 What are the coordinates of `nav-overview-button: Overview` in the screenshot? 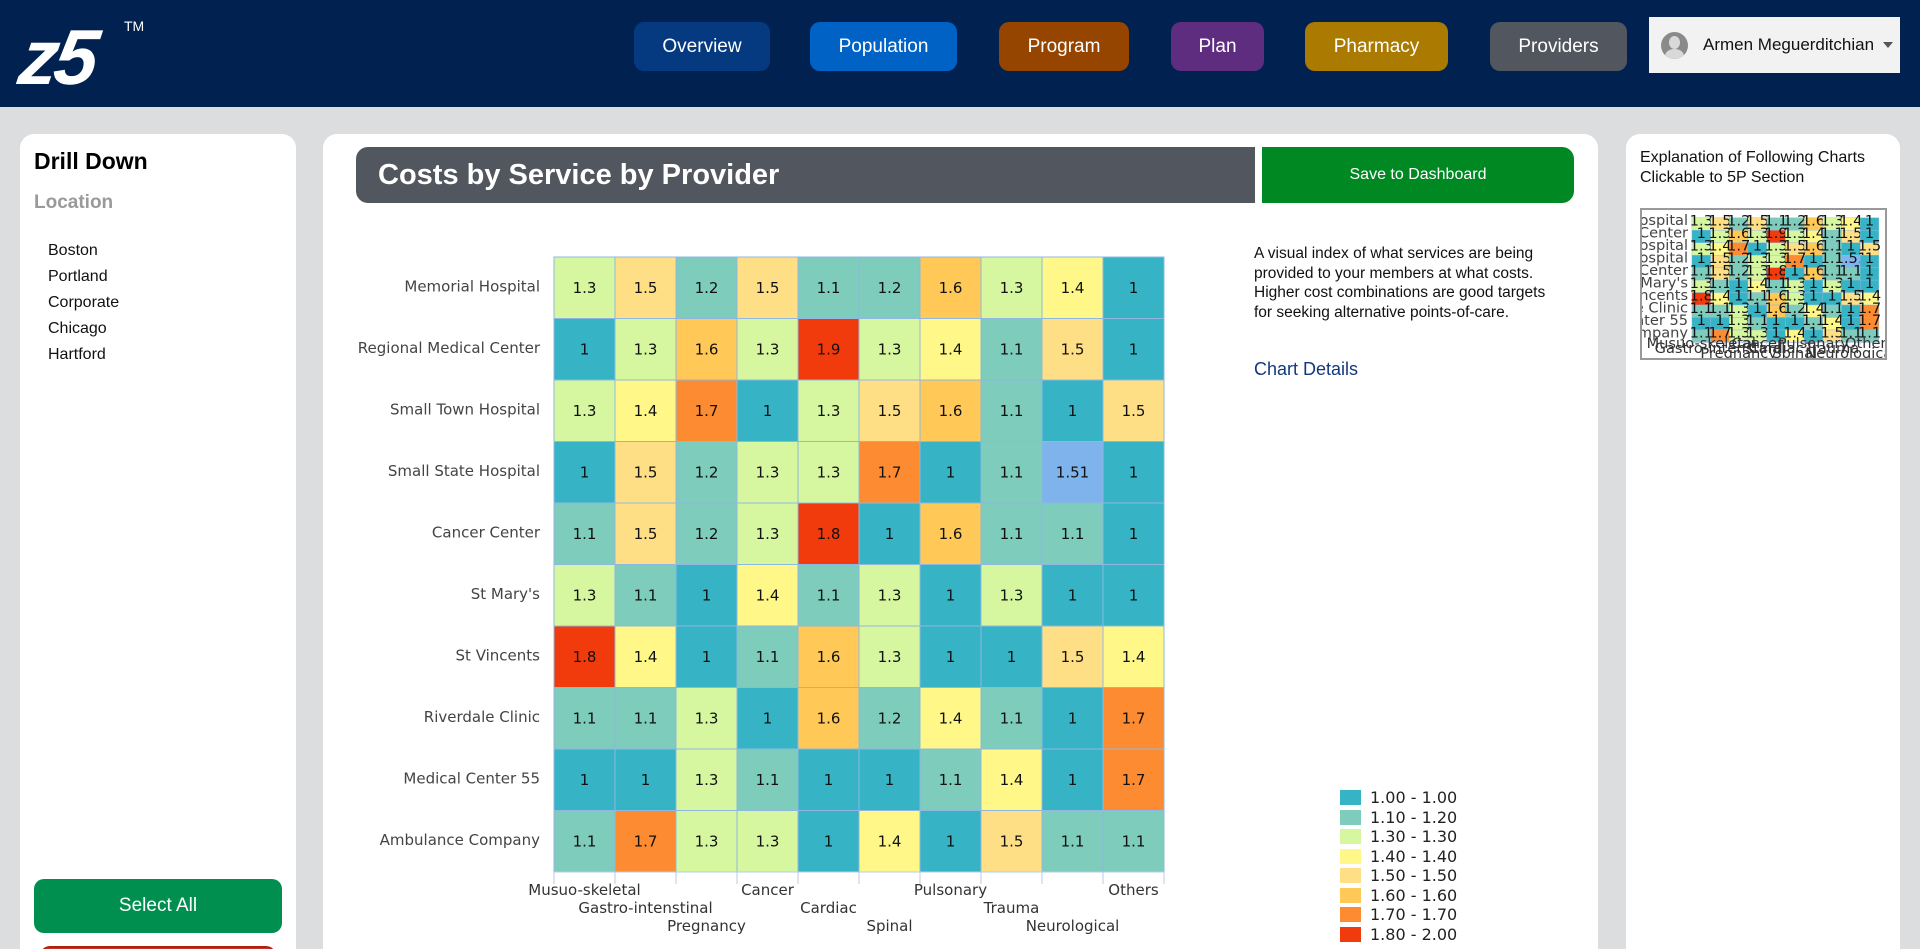 It's located at (702, 46).